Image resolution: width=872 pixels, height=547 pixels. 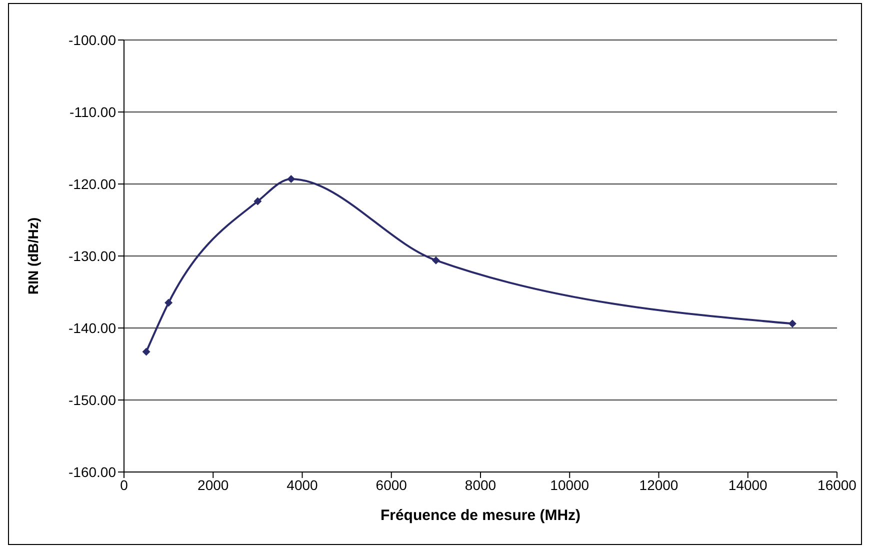 I want to click on y-tick-label: -160.00, so click(x=92, y=472).